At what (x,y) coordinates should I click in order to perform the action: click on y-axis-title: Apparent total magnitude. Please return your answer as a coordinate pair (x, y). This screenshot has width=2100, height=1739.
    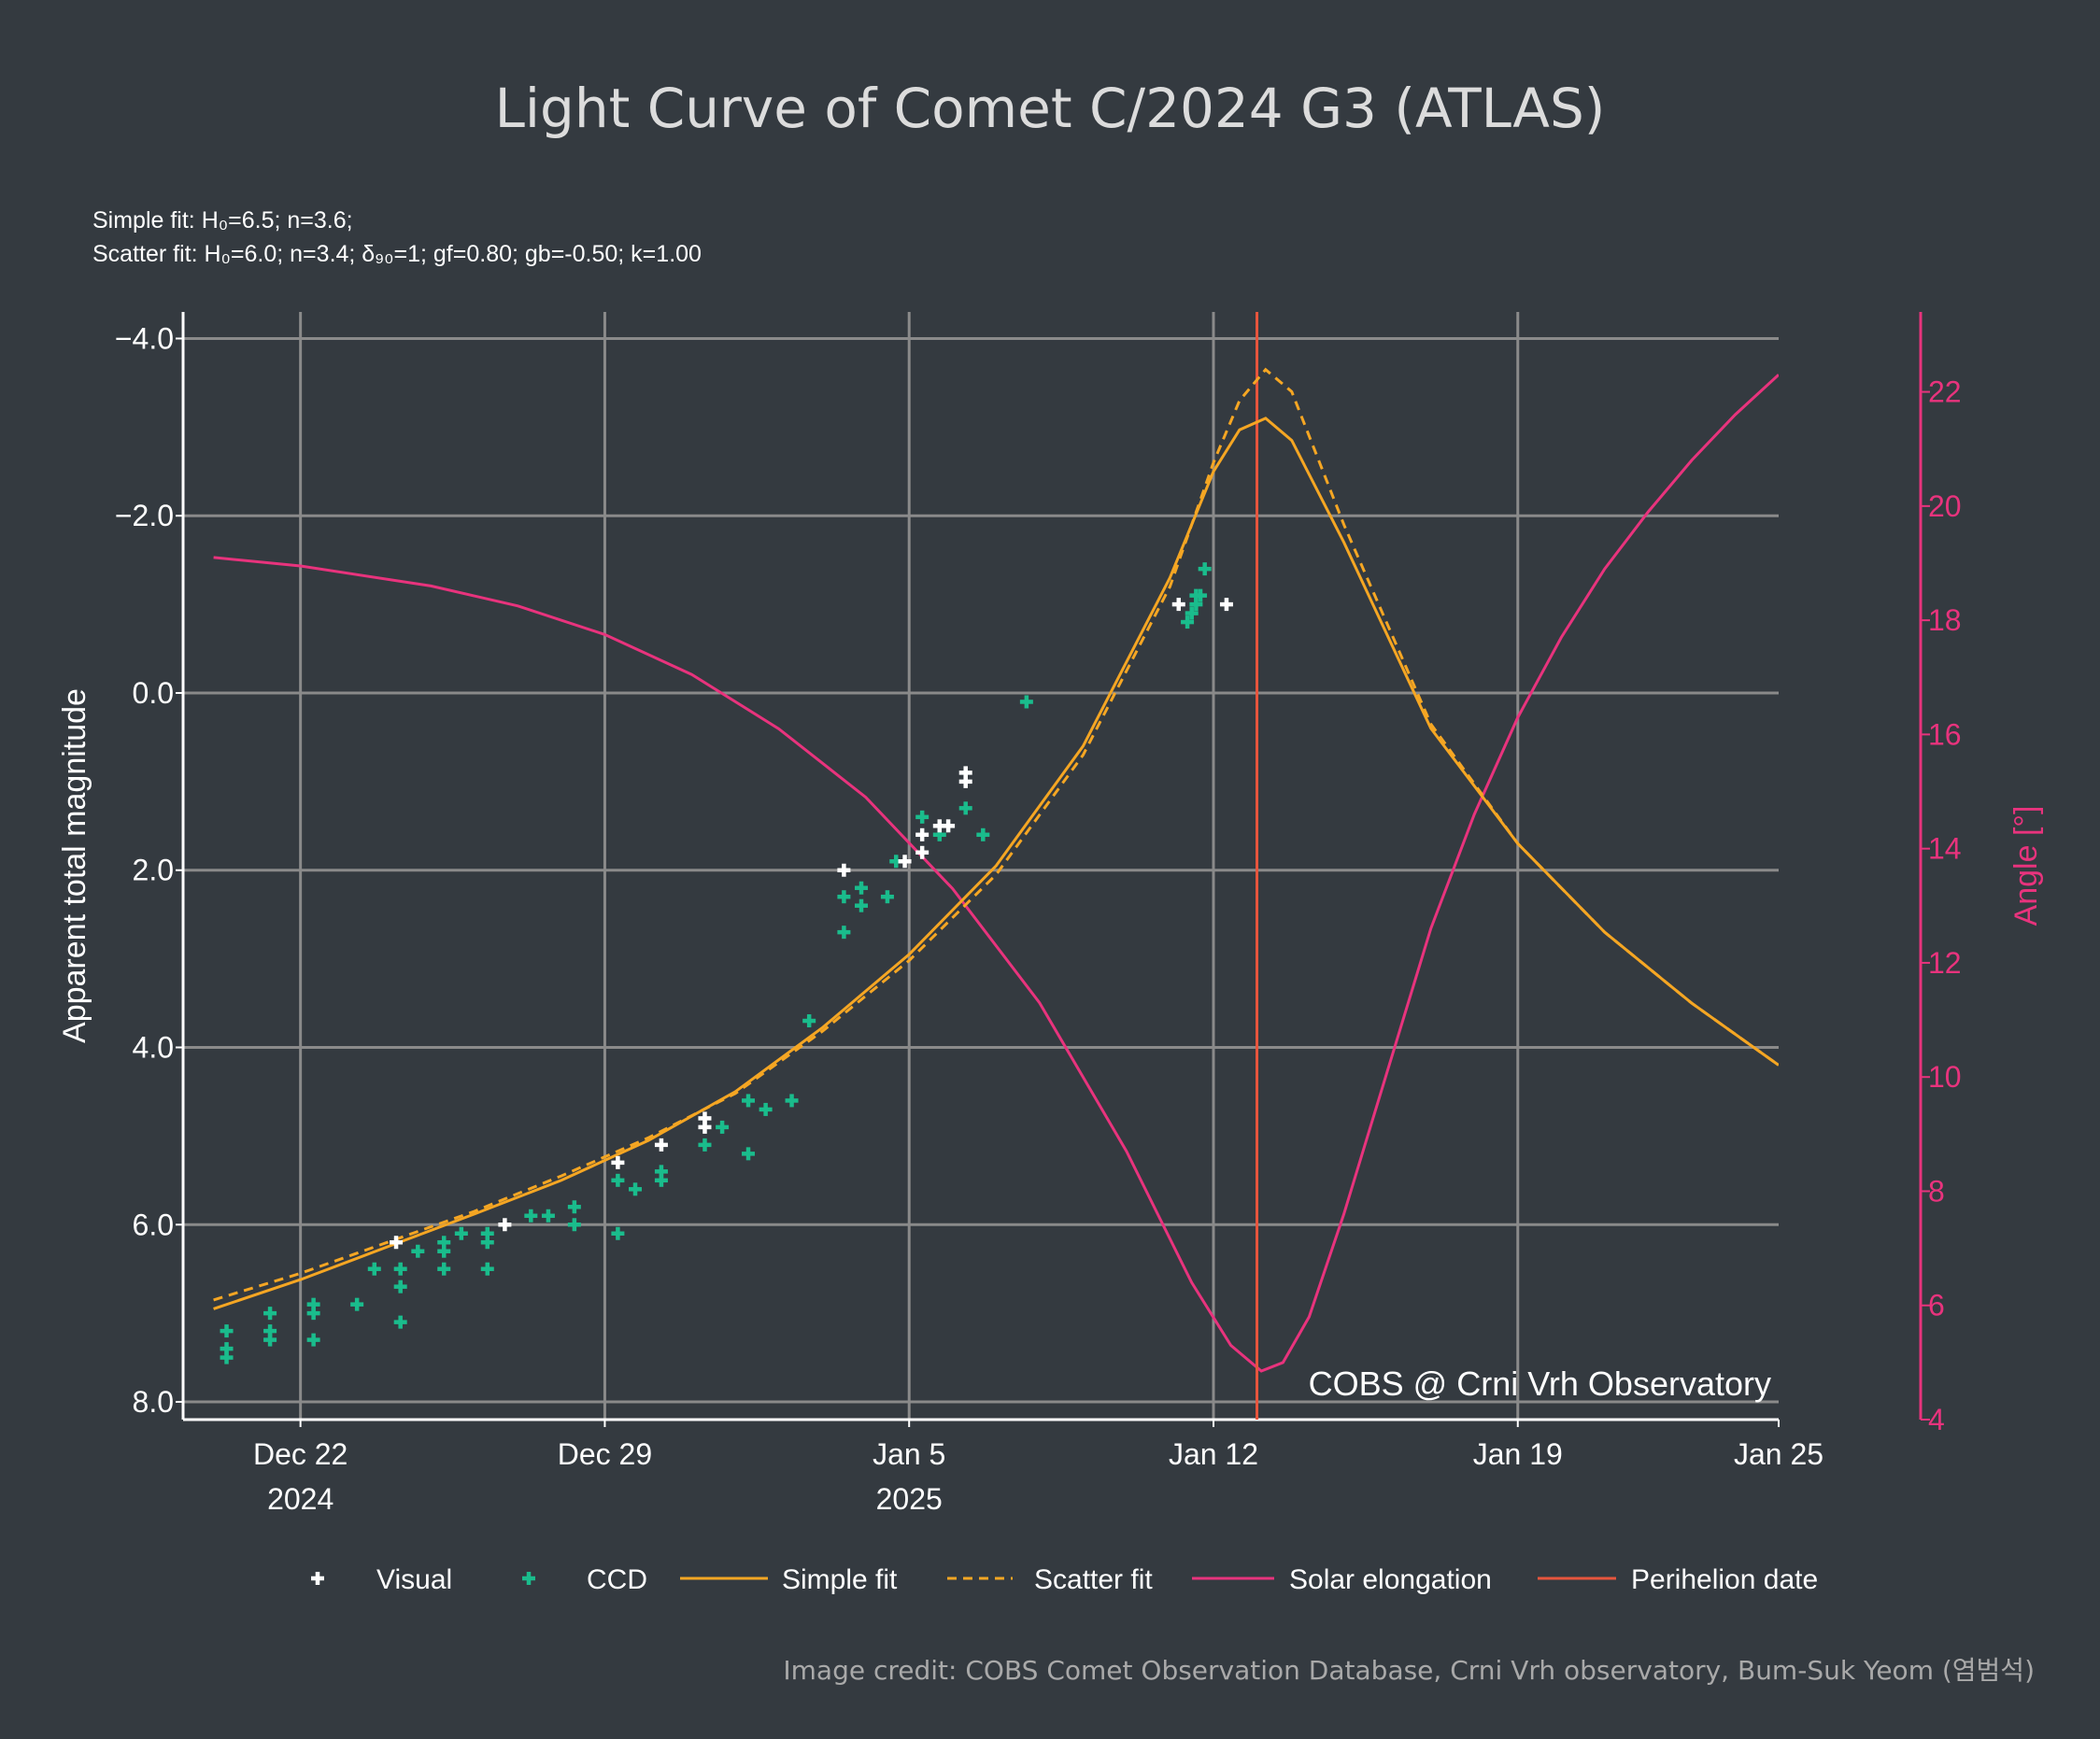
    Looking at the image, I should click on (74, 866).